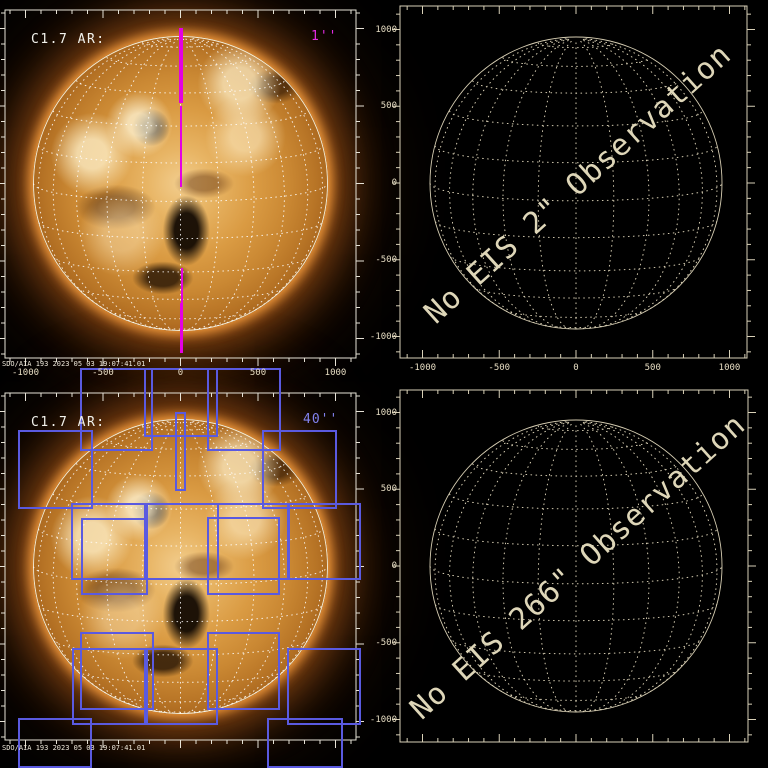 This screenshot has width=768, height=768. I want to click on image-caption-top: SDO/AIA 193 2023 05 03 19:07:41.01, so click(74, 364).